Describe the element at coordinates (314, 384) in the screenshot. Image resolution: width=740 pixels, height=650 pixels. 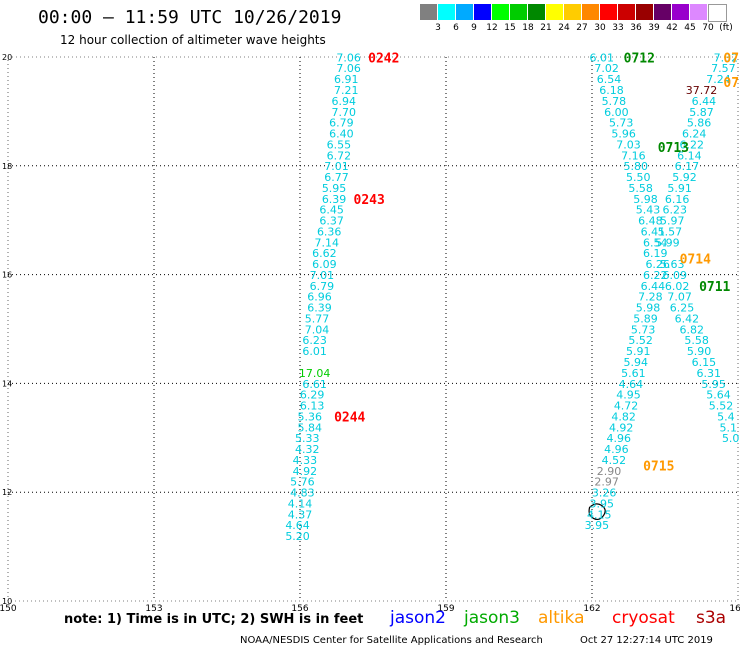
I see `data-point-label: 6.61` at that location.